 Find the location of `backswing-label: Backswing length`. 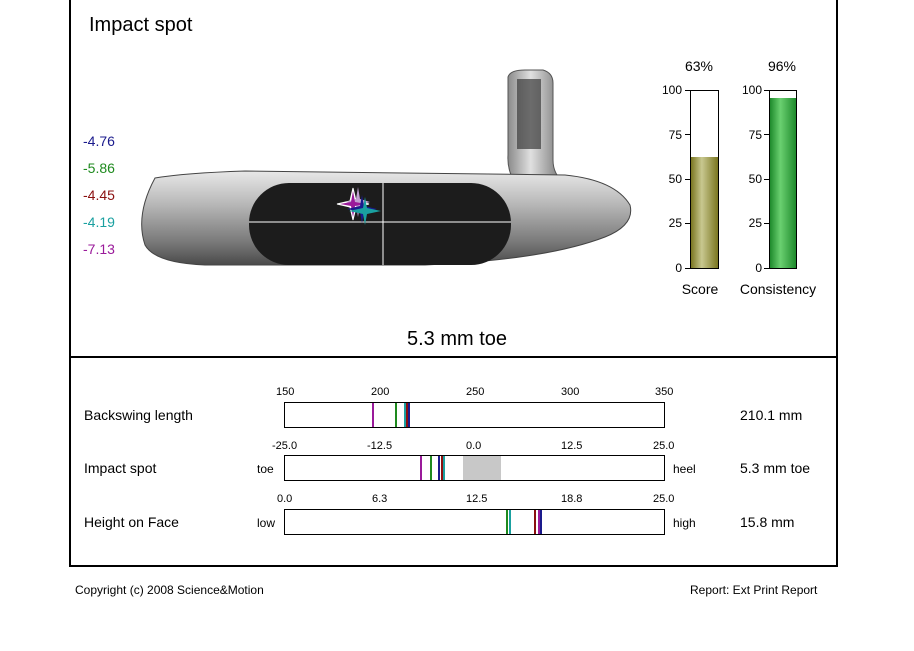

backswing-label: Backswing length is located at coordinates (138, 415).